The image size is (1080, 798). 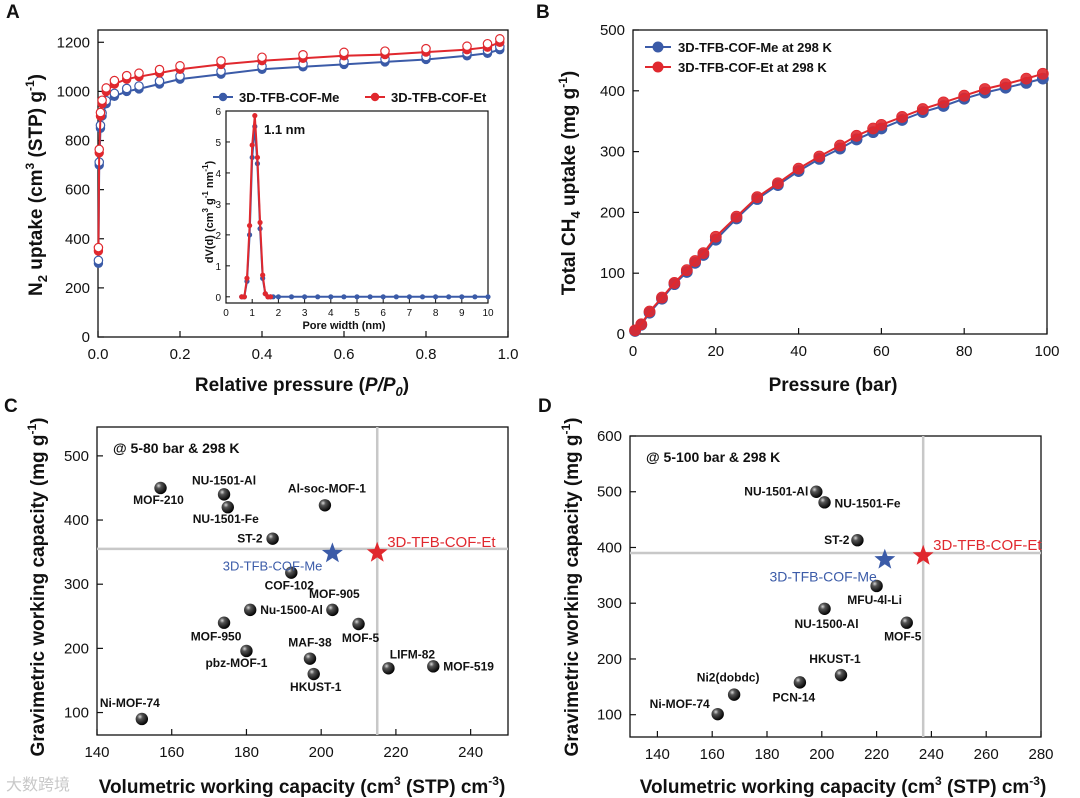 I want to click on panel-b-legend-label: 3D-TFB-COF-Me at 298 K, so click(x=755, y=47).